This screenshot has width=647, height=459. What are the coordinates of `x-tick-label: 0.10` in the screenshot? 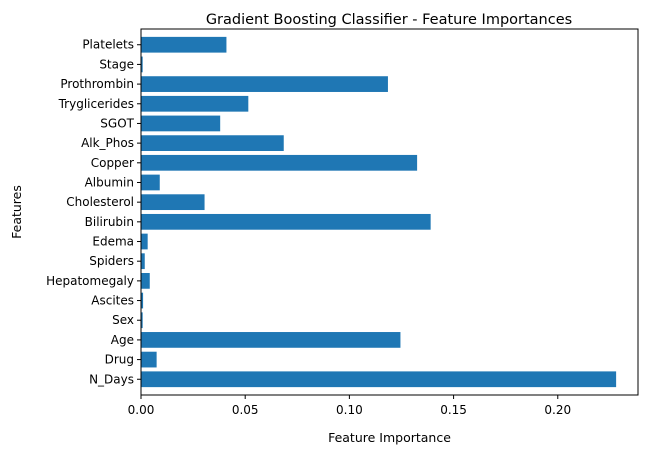 It's located at (349, 410).